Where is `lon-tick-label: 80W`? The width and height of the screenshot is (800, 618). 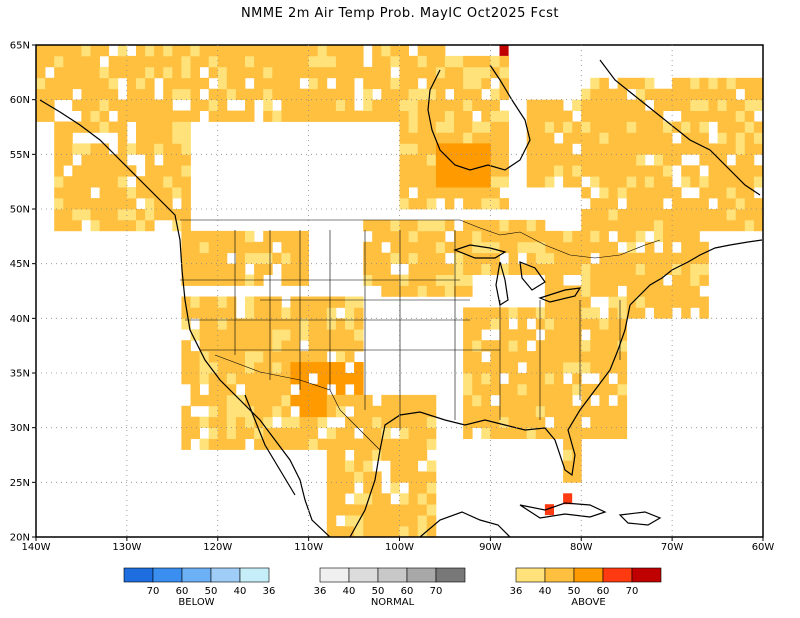 lon-tick-label: 80W is located at coordinates (581, 547).